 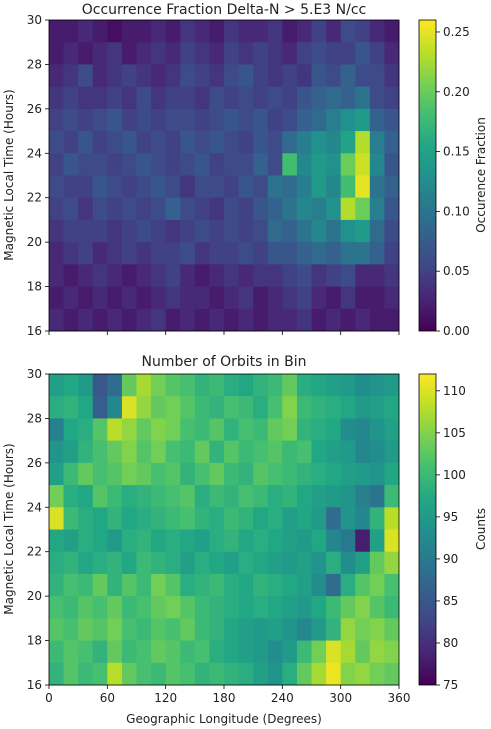 I want to click on x-tick-label: 0, so click(x=49, y=698).